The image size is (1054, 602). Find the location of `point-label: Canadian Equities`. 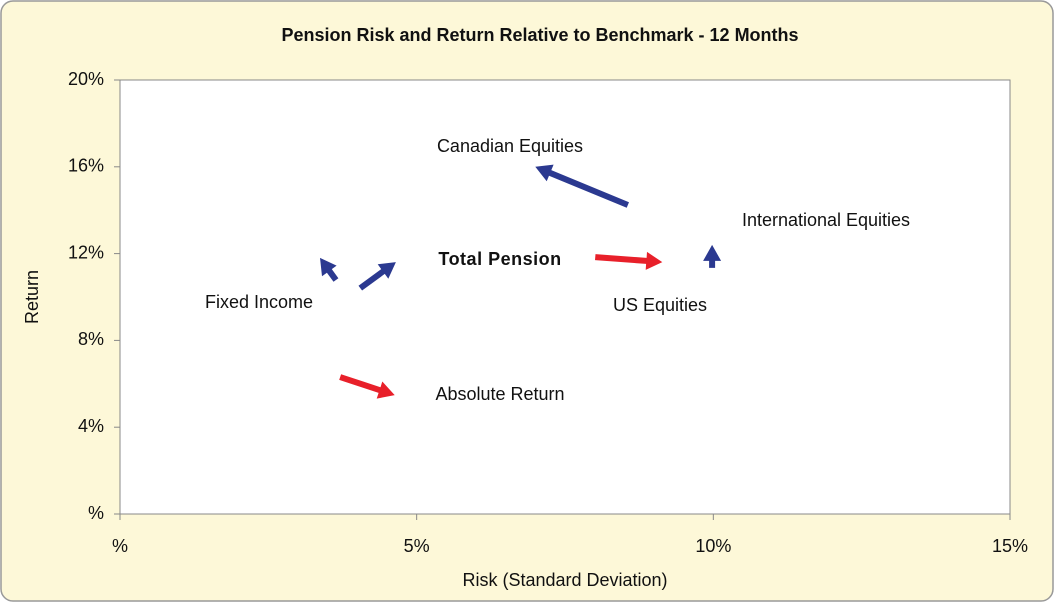

point-label: Canadian Equities is located at coordinates (510, 146).